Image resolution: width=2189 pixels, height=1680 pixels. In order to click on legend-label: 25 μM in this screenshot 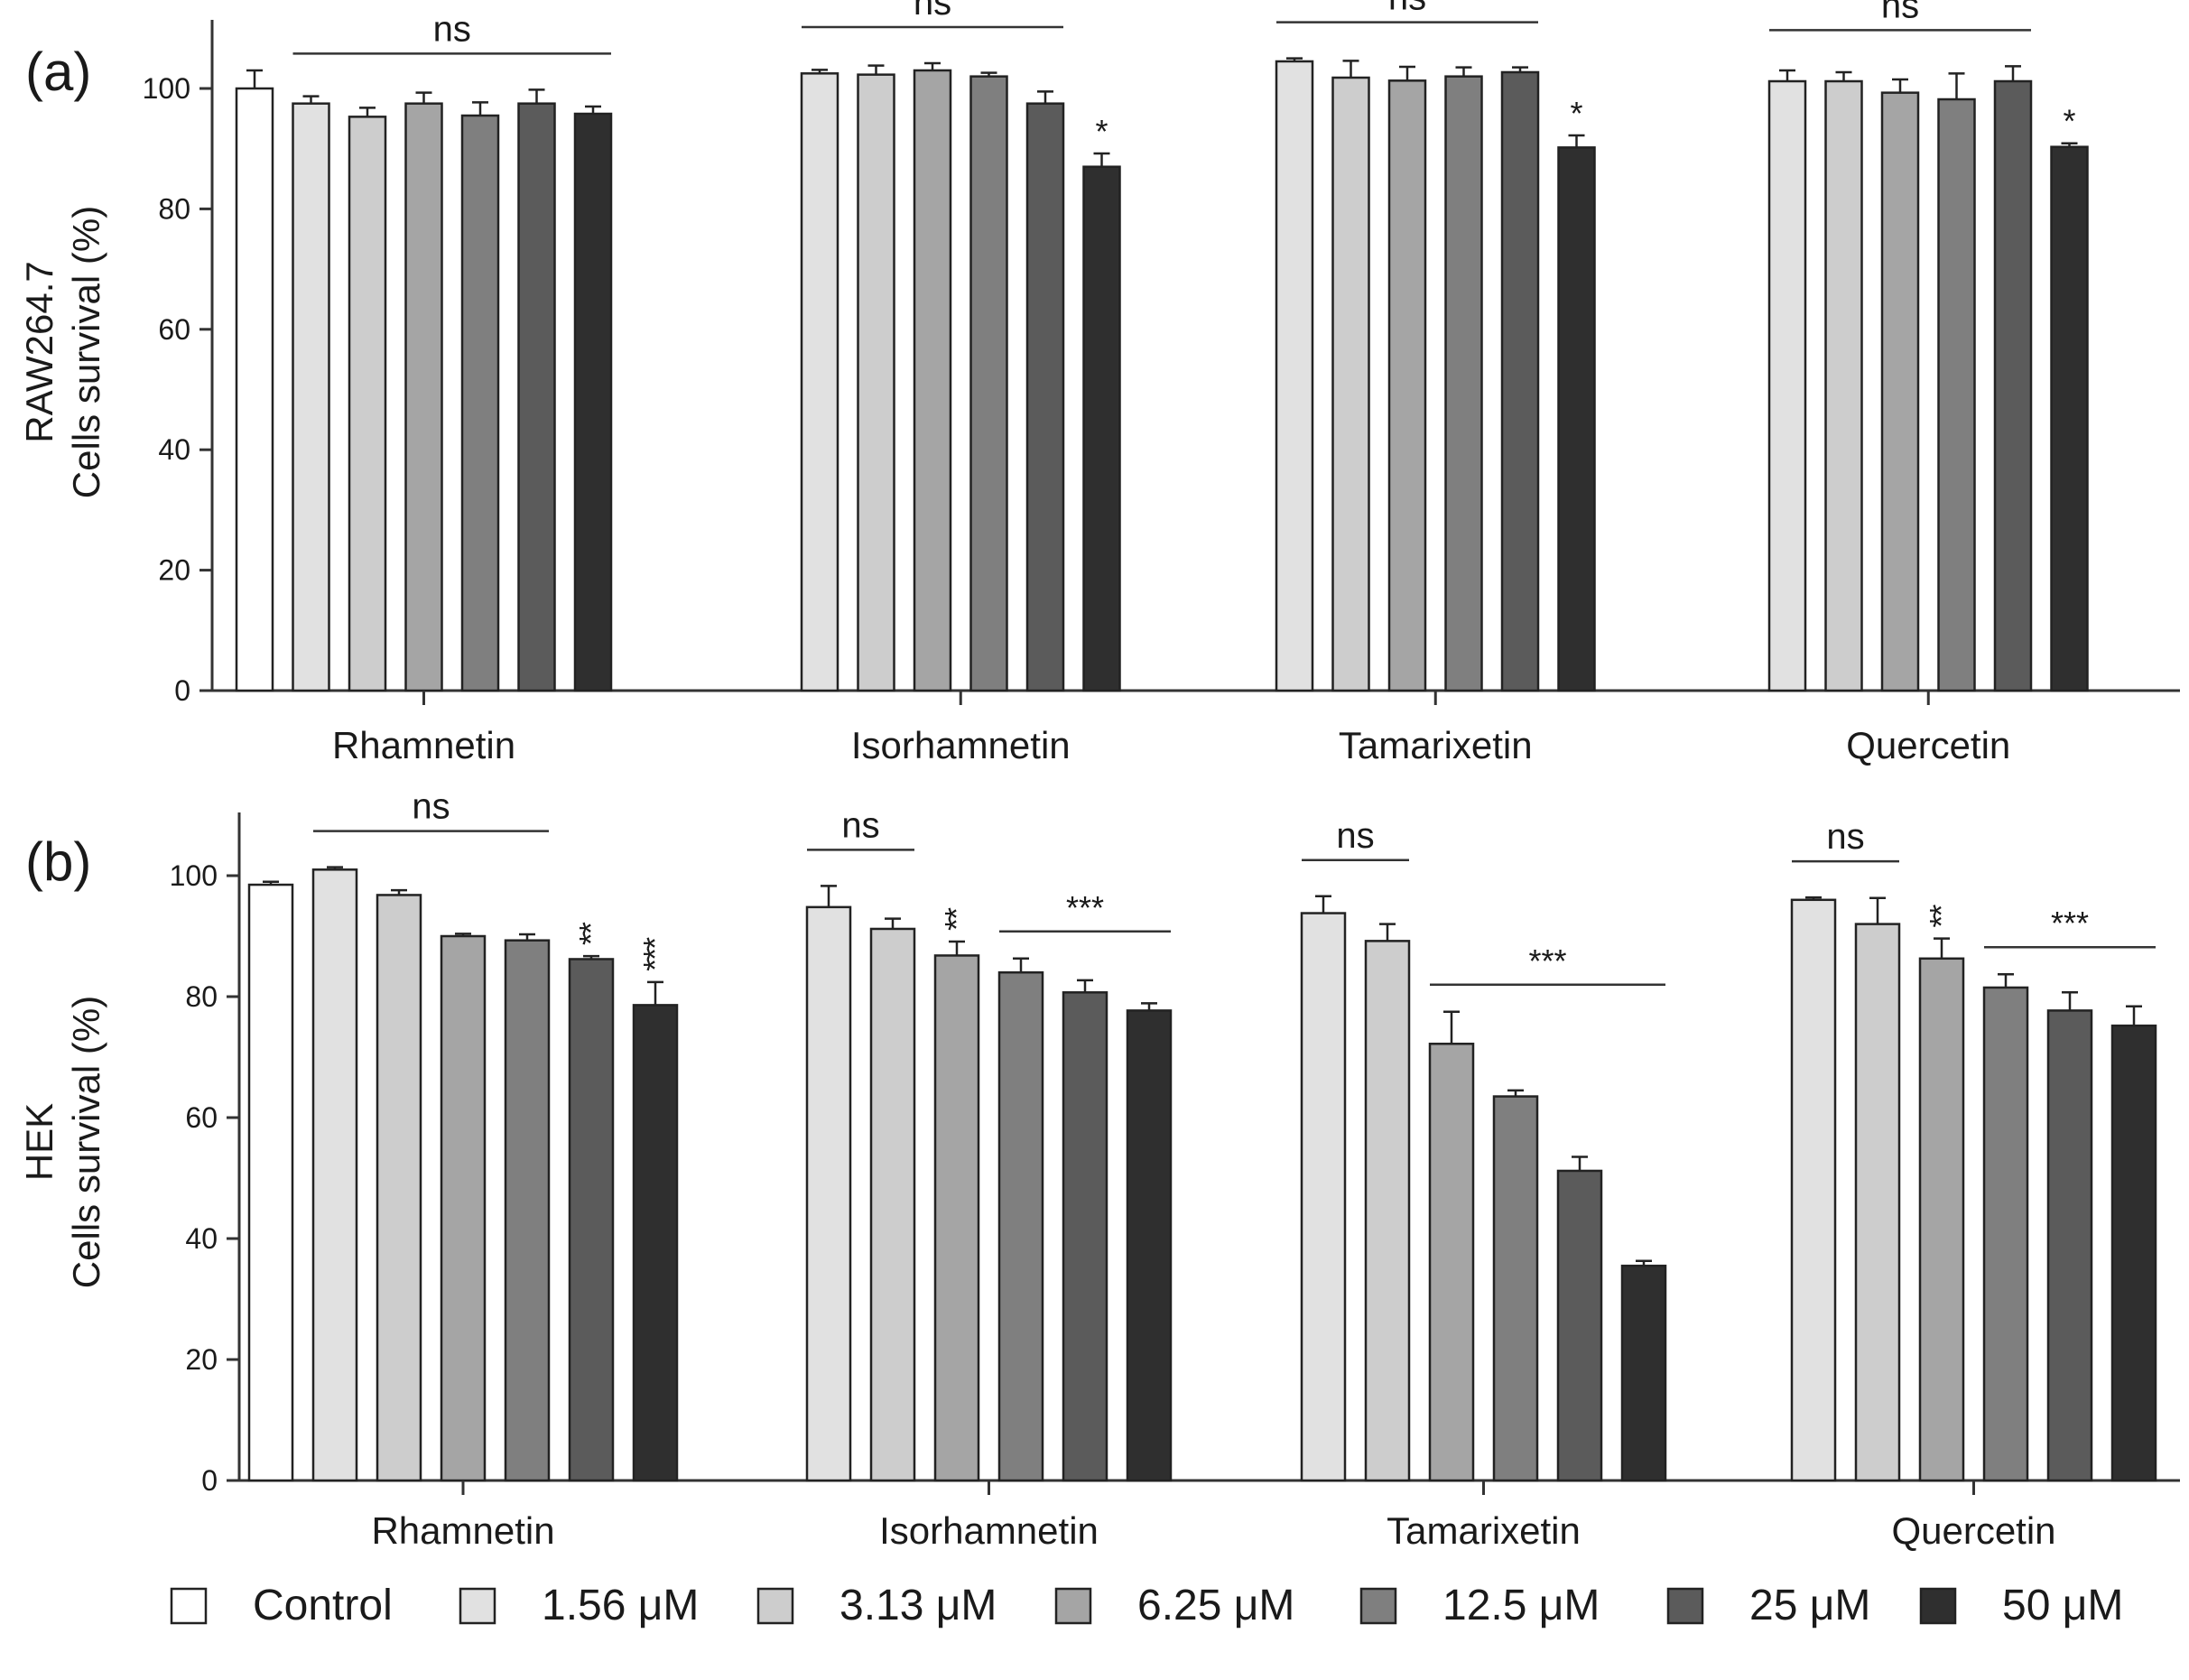, I will do `click(1809, 1606)`.